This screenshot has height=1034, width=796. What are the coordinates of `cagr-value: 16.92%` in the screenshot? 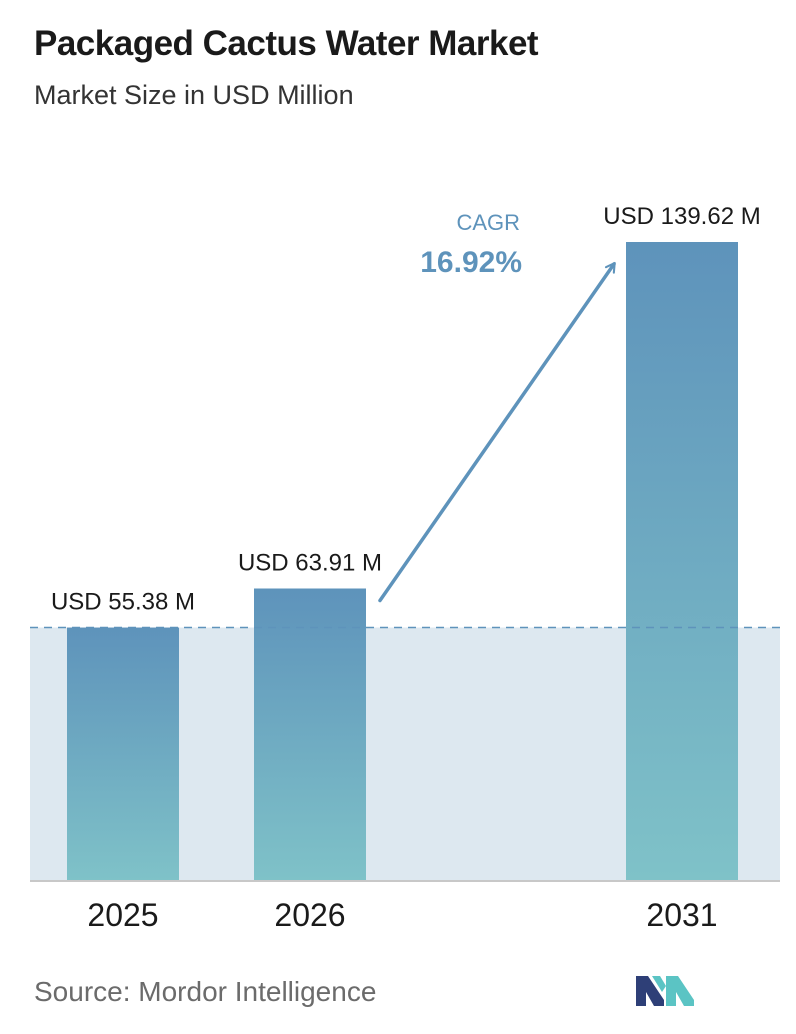 It's located at (471, 262).